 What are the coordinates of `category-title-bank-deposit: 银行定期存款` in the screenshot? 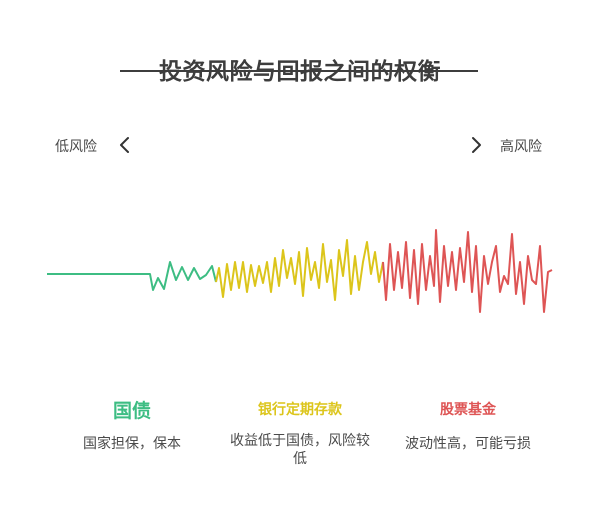 It's located at (300, 410).